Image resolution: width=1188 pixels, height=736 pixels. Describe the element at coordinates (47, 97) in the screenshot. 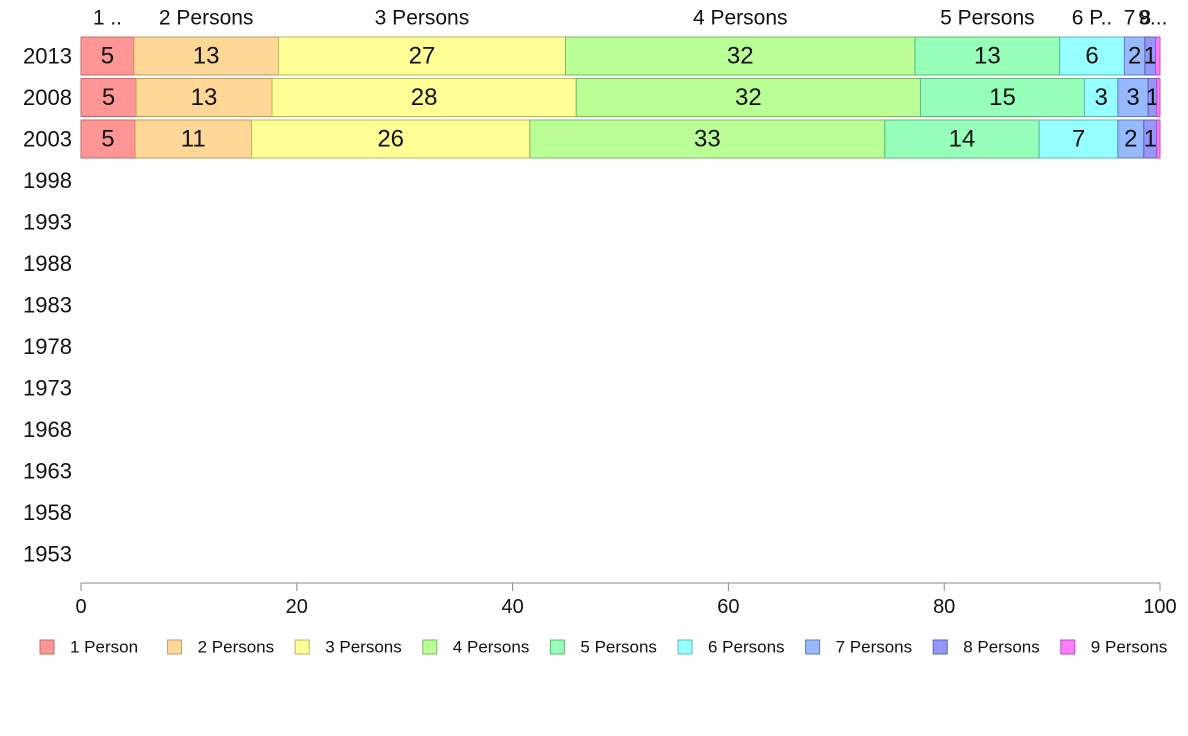

I see `y-tick-label: 2008` at that location.